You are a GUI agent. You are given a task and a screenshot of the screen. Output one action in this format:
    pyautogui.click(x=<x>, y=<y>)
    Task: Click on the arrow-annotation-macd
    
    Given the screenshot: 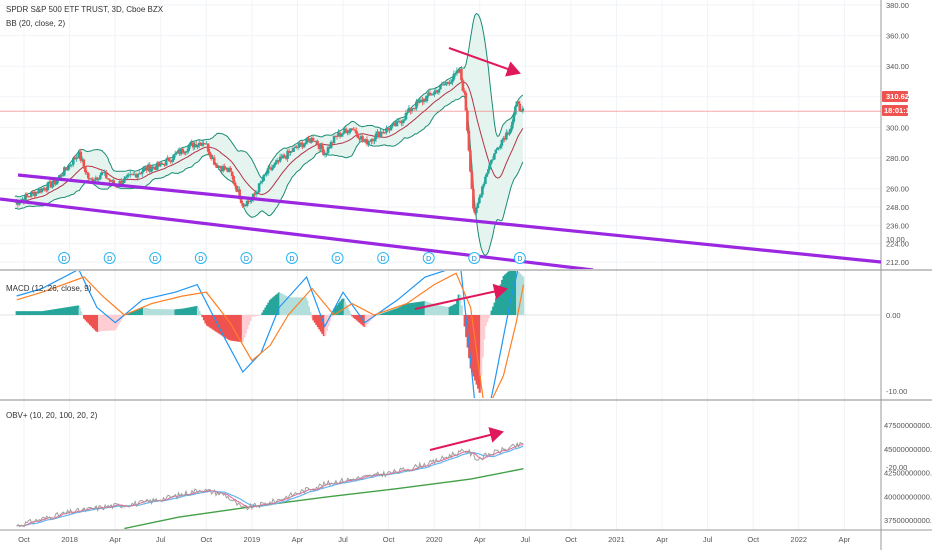 What is the action you would take?
    pyautogui.click(x=461, y=296)
    